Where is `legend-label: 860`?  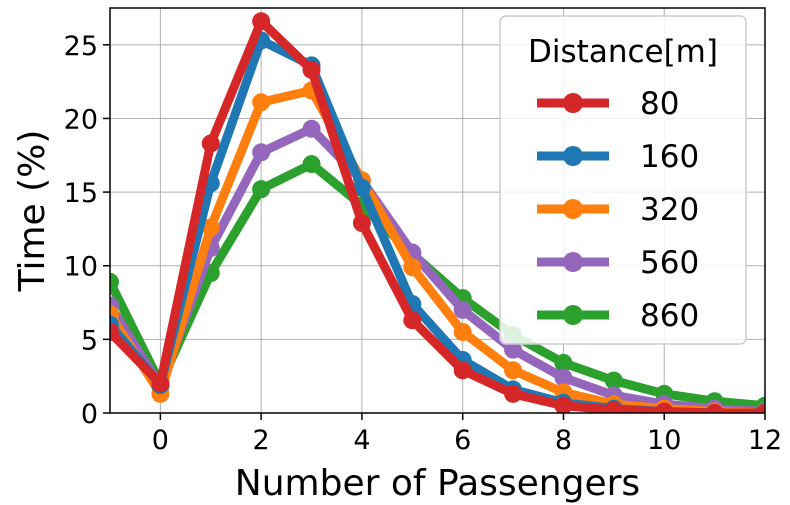 legend-label: 860 is located at coordinates (669, 316).